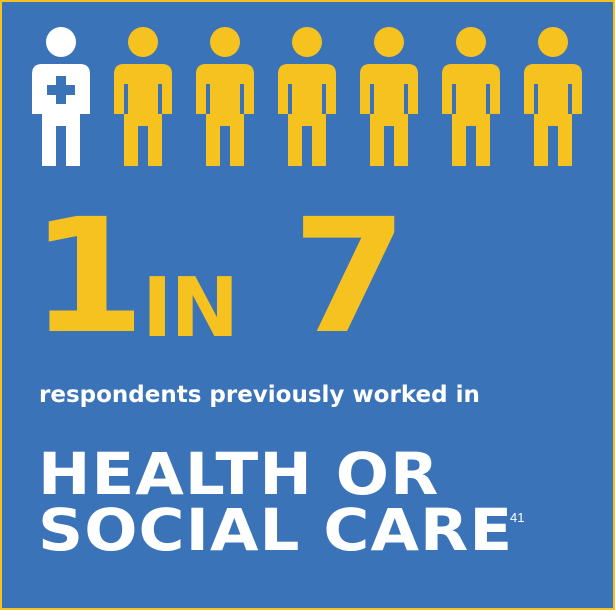 Image resolution: width=615 pixels, height=610 pixels. I want to click on ratio-numerator: 1, so click(87, 277).